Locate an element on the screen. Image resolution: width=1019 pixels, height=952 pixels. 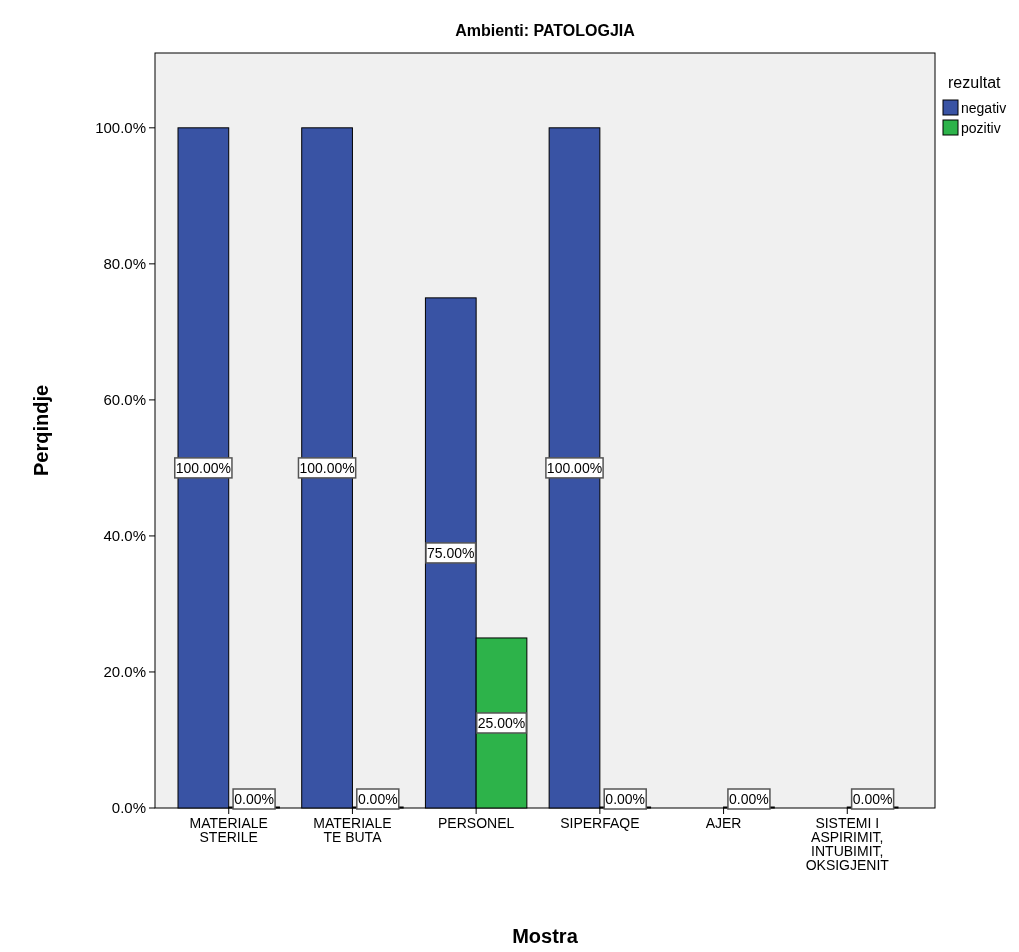
x-tick-label: MATERIALE STERILE is located at coordinates (228, 830).